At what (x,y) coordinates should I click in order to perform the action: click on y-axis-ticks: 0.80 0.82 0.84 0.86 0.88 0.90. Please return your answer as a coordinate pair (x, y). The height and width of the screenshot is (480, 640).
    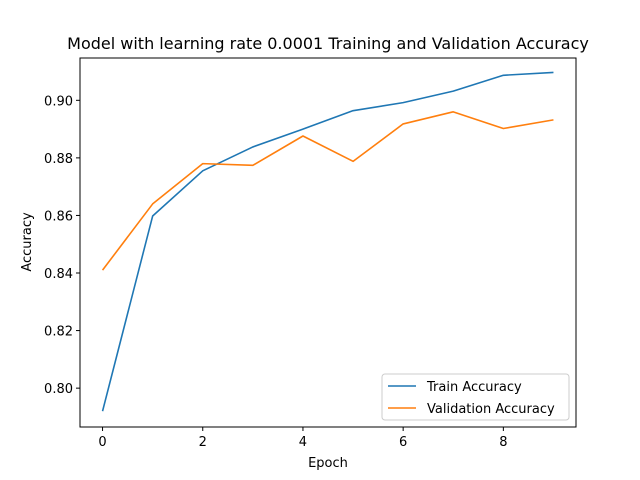
    Looking at the image, I should click on (62, 245).